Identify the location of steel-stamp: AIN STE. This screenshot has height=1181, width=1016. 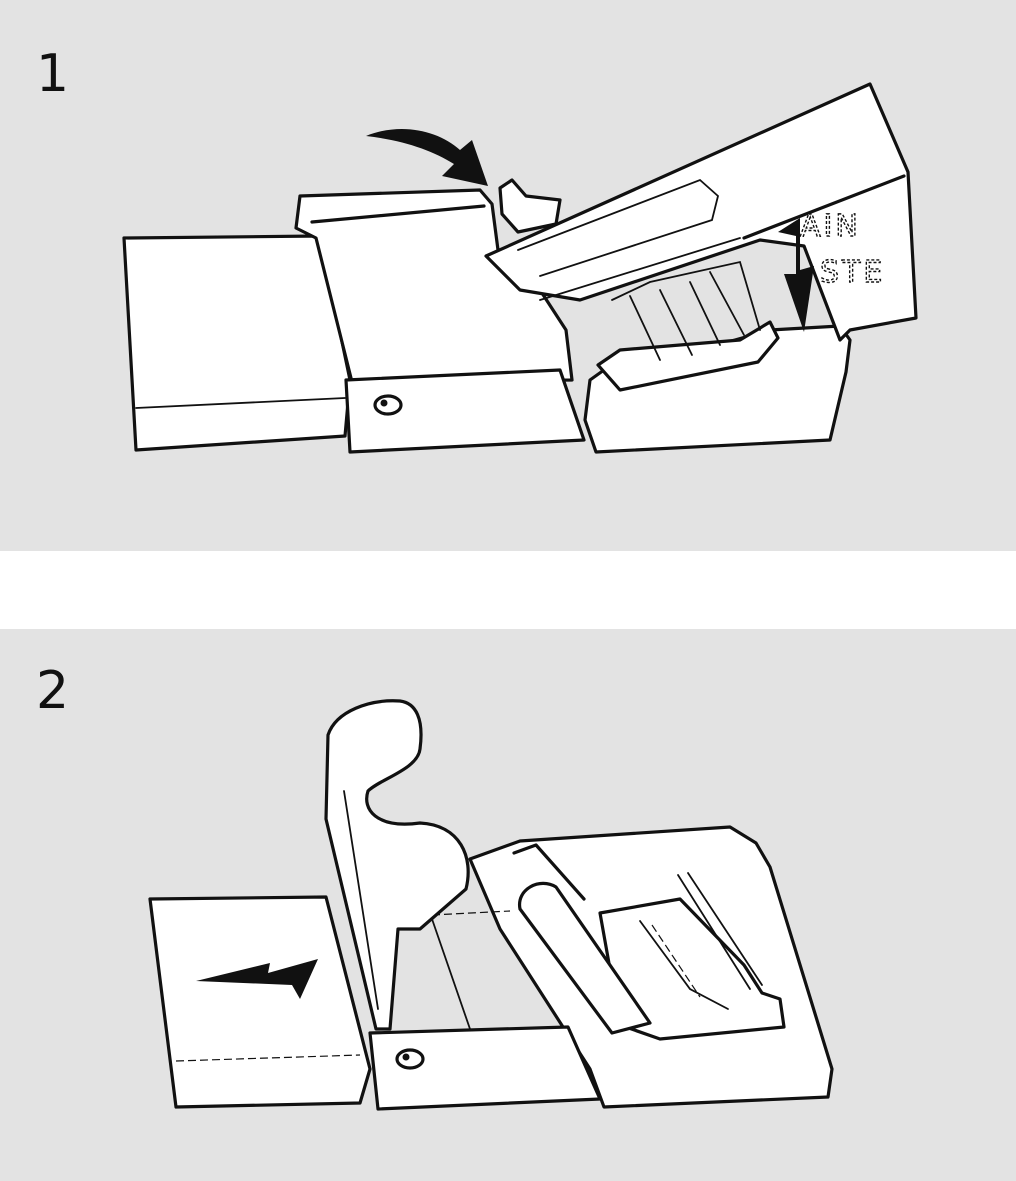
(842, 249).